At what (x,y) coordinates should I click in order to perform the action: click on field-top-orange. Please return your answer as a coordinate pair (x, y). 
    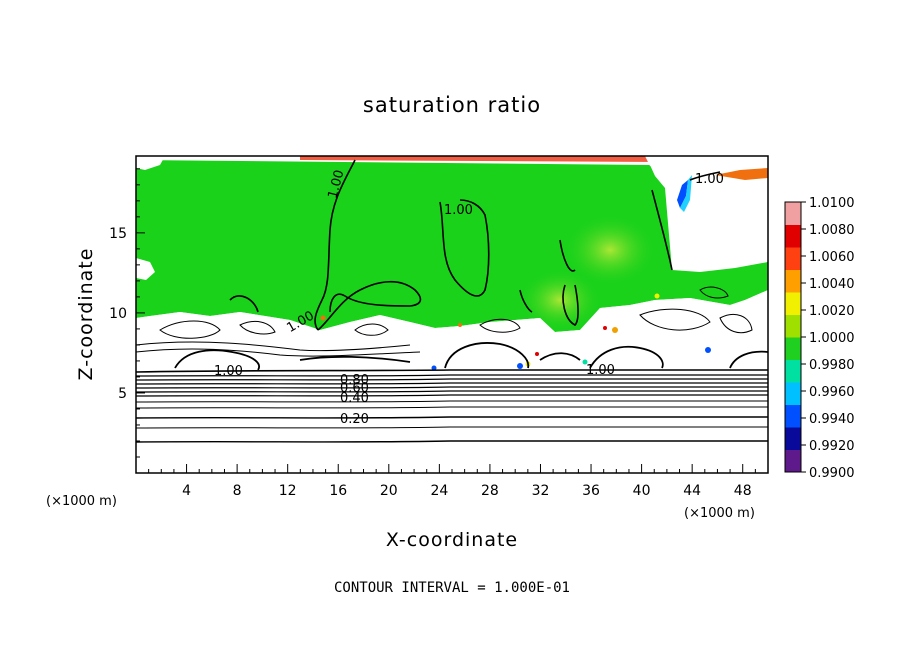
    Looking at the image, I should click on (741, 174).